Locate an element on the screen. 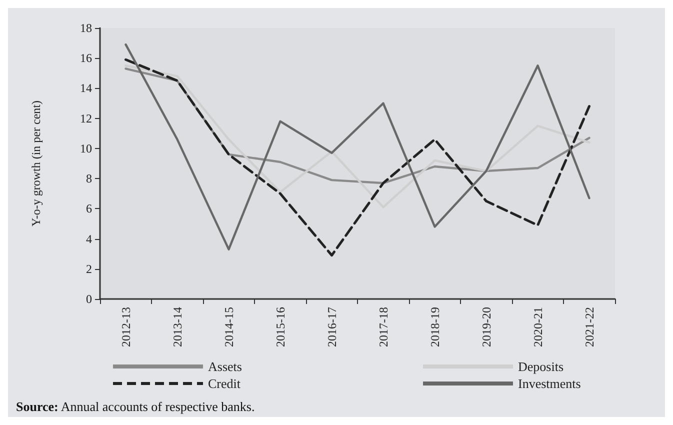 Image resolution: width=673 pixels, height=425 pixels. source-note: Source: Annual accounts of respective banks. is located at coordinates (135, 406).